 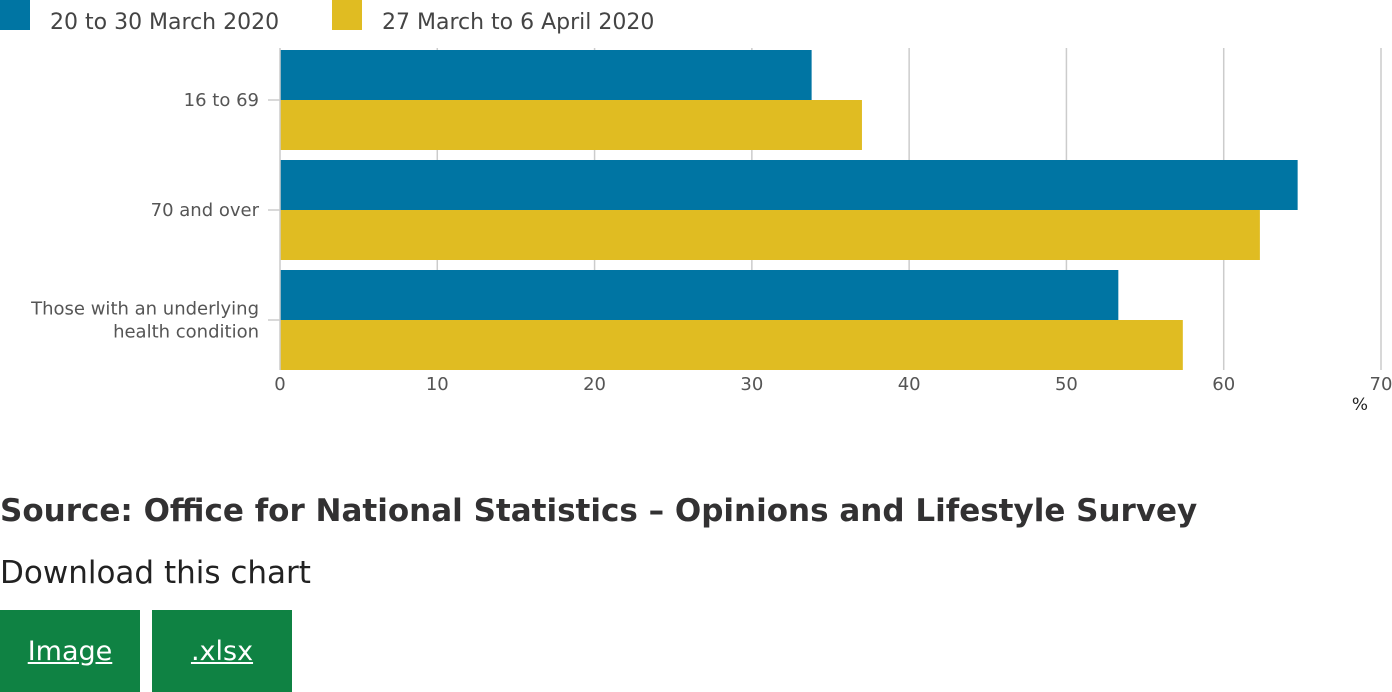 What do you see at coordinates (186, 332) in the screenshot?
I see `category-label: health condition` at bounding box center [186, 332].